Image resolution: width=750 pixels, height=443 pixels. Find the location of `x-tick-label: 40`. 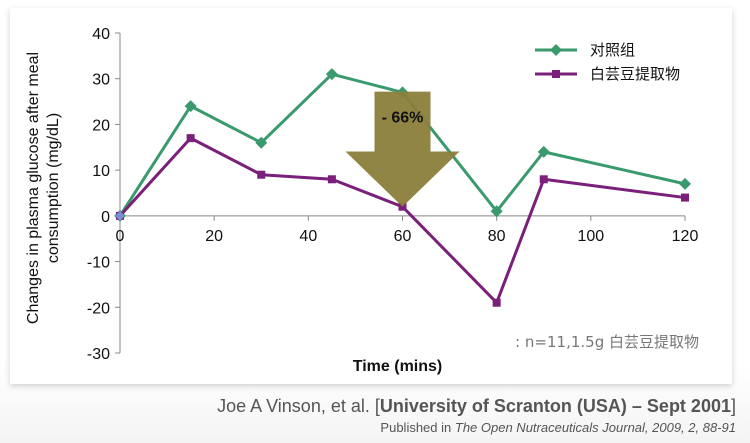

x-tick-label: 40 is located at coordinates (308, 236).